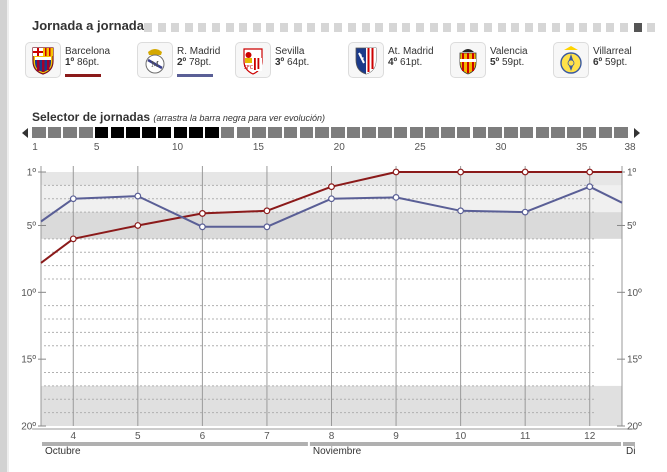 The width and height of the screenshot is (667, 472). Describe the element at coordinates (43, 60) in the screenshot. I see `barcelona-crest-icon` at that location.